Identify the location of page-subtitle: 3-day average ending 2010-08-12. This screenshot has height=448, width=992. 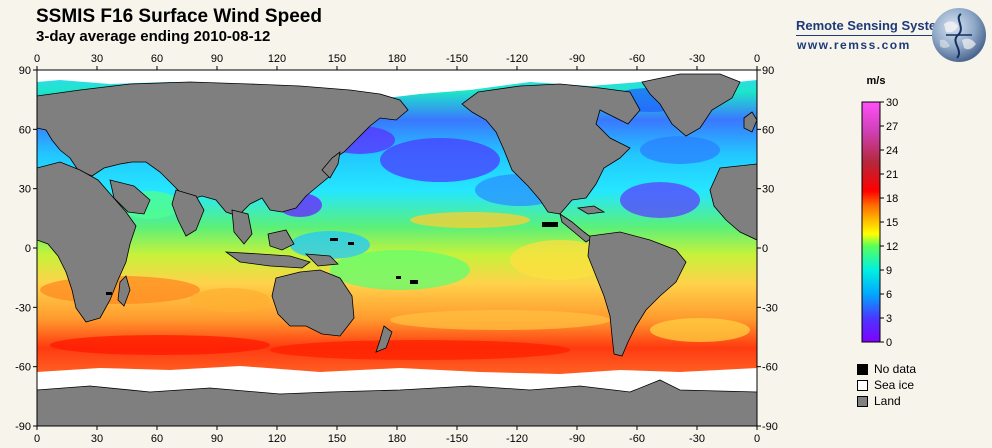
(153, 36).